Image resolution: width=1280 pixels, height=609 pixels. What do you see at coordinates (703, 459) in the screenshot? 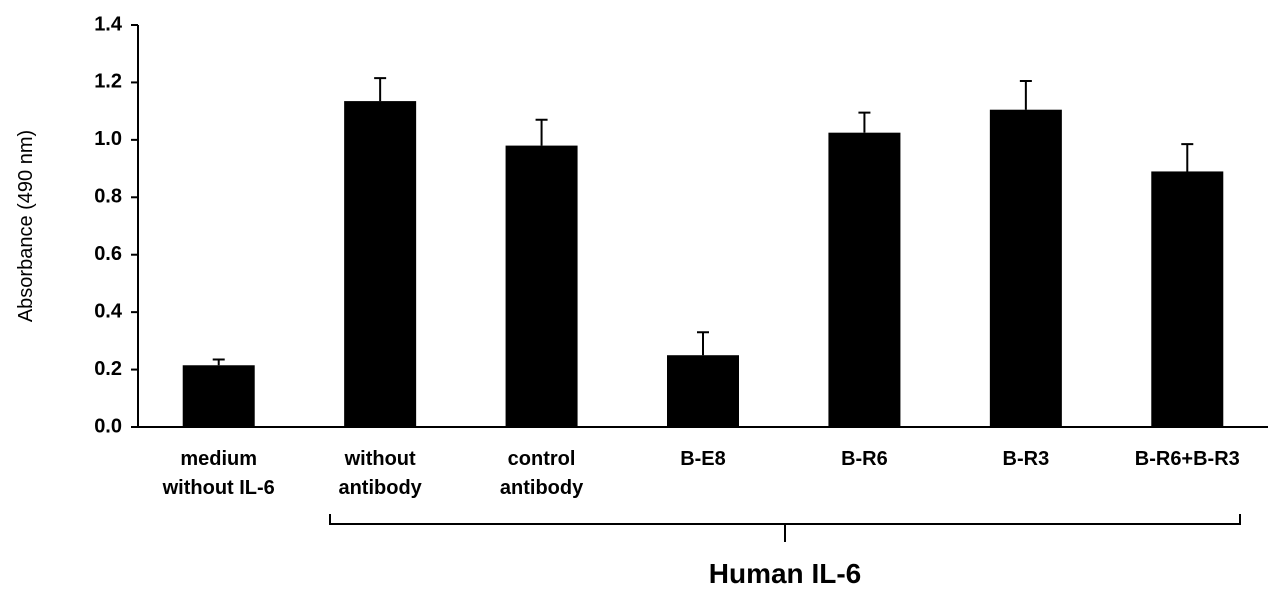
I see `x-tick-label: B-E8` at bounding box center [703, 459].